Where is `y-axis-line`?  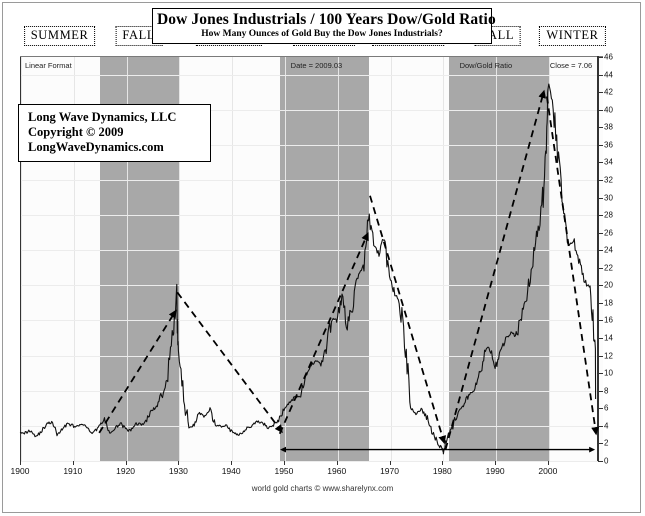
y-axis-line is located at coordinates (598, 258).